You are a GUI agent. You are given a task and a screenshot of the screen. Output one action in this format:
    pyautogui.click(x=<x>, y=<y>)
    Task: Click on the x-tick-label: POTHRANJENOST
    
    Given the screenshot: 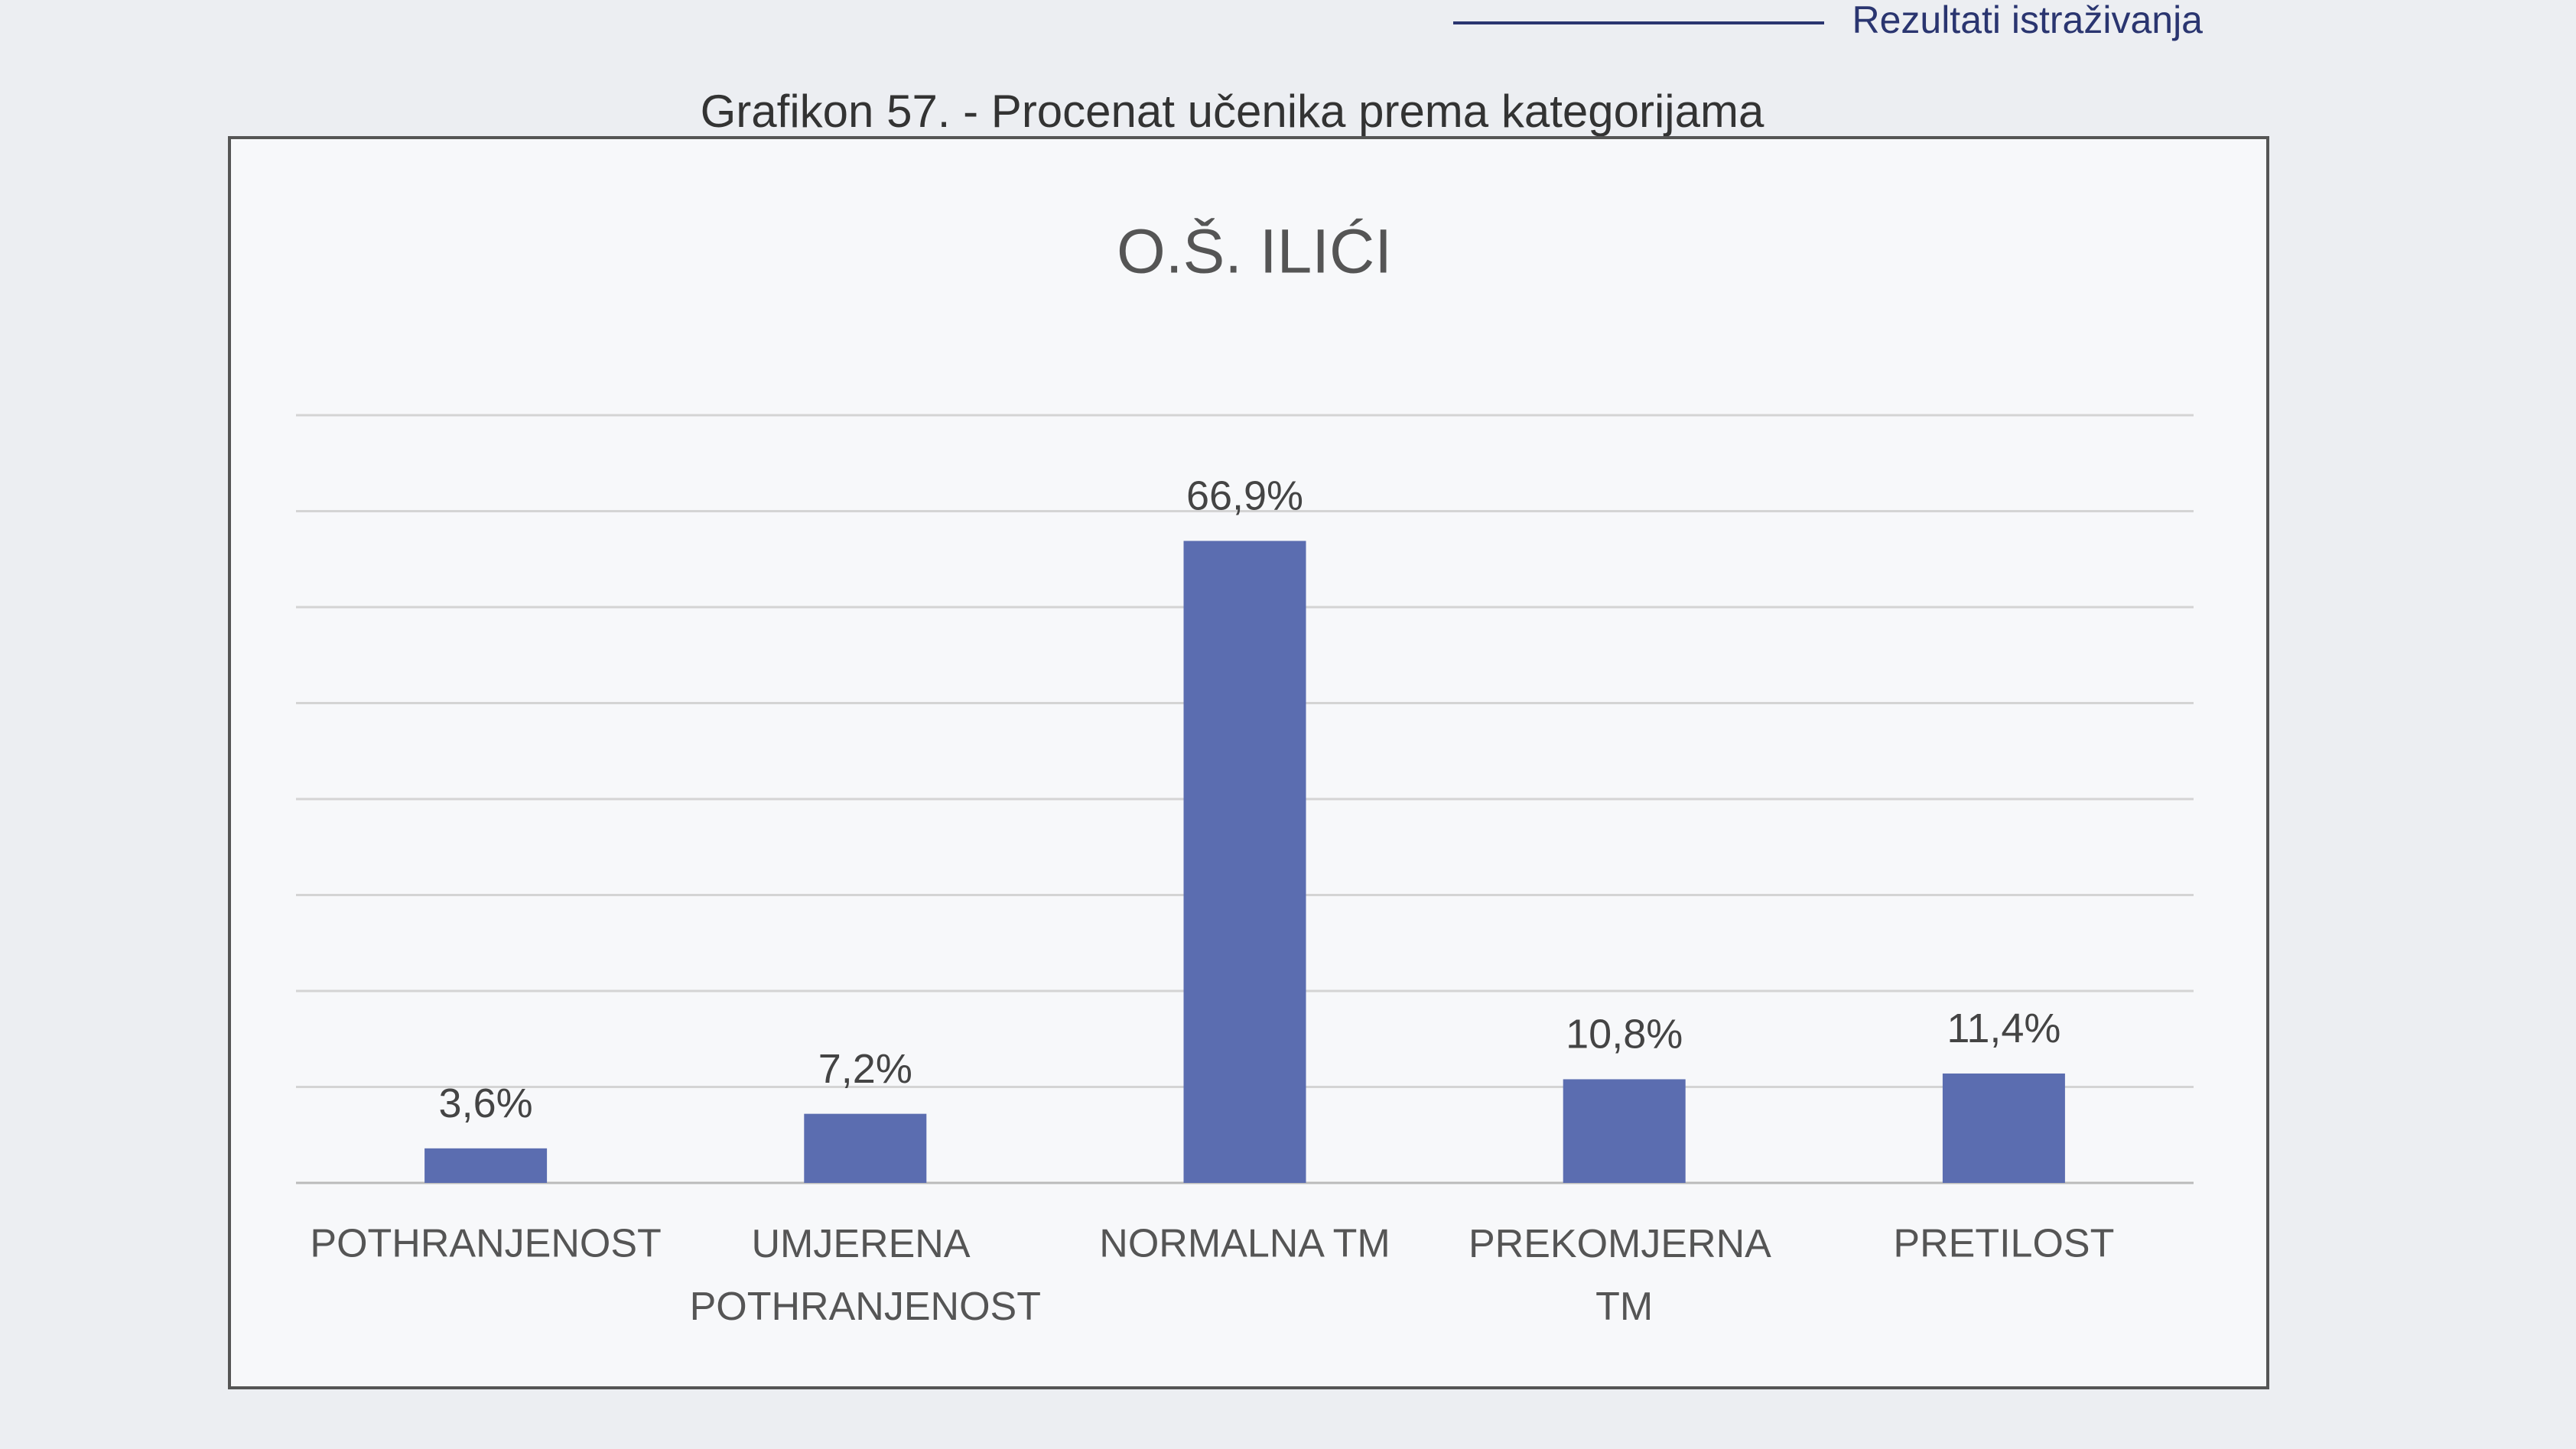 What is the action you would take?
    pyautogui.click(x=485, y=1244)
    